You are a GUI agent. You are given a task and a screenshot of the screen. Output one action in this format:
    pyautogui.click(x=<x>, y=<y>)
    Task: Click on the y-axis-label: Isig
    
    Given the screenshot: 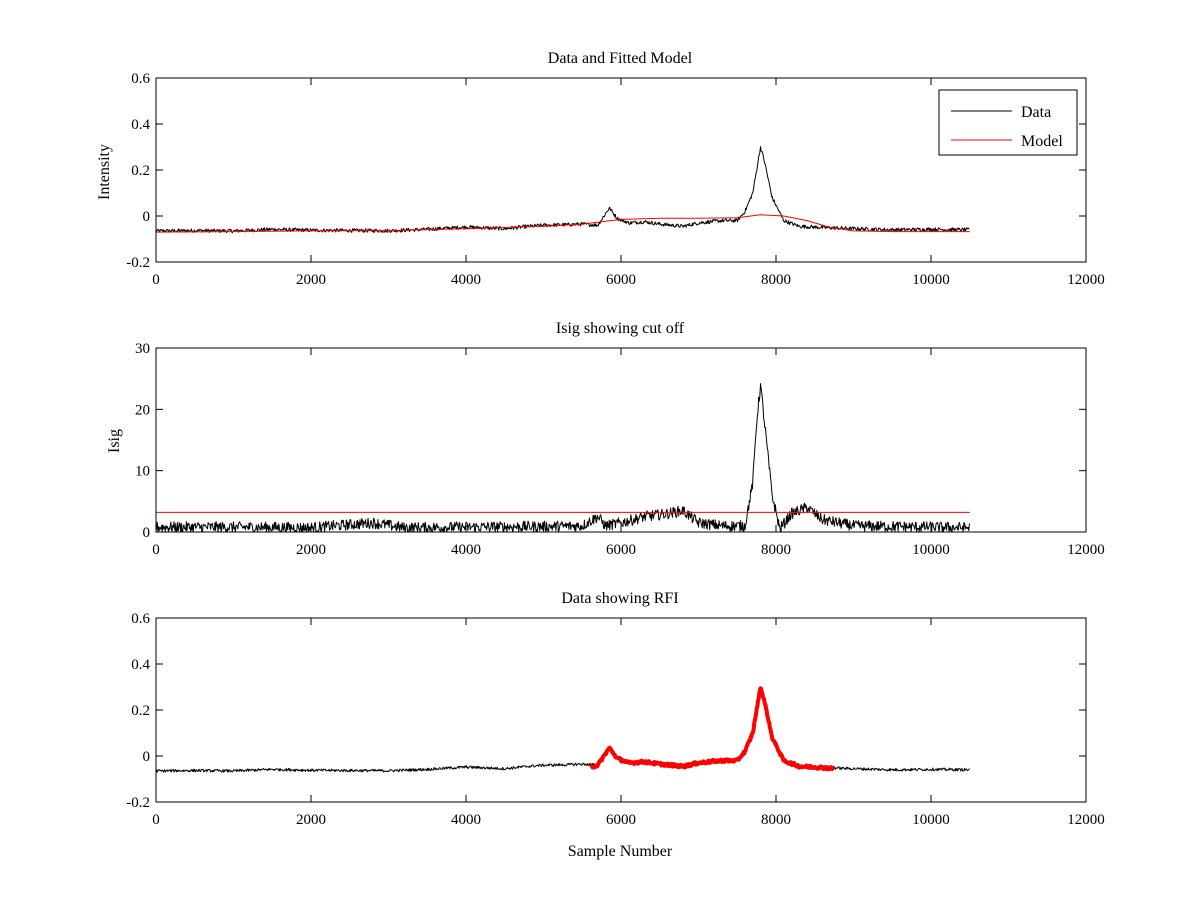 What is the action you would take?
    pyautogui.click(x=114, y=441)
    